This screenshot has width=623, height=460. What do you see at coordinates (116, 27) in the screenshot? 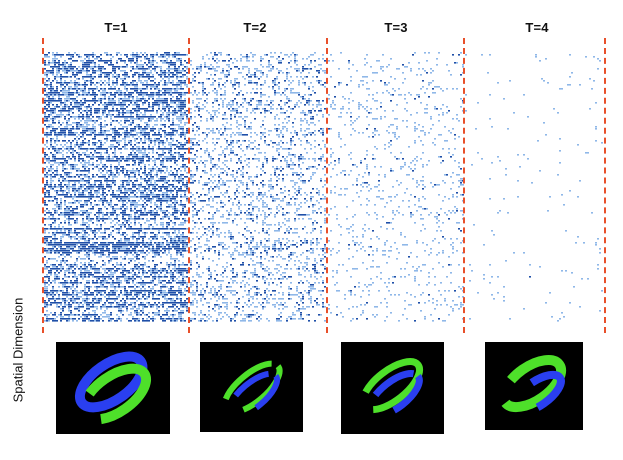
I see `time-step-label-1: T=1` at bounding box center [116, 27].